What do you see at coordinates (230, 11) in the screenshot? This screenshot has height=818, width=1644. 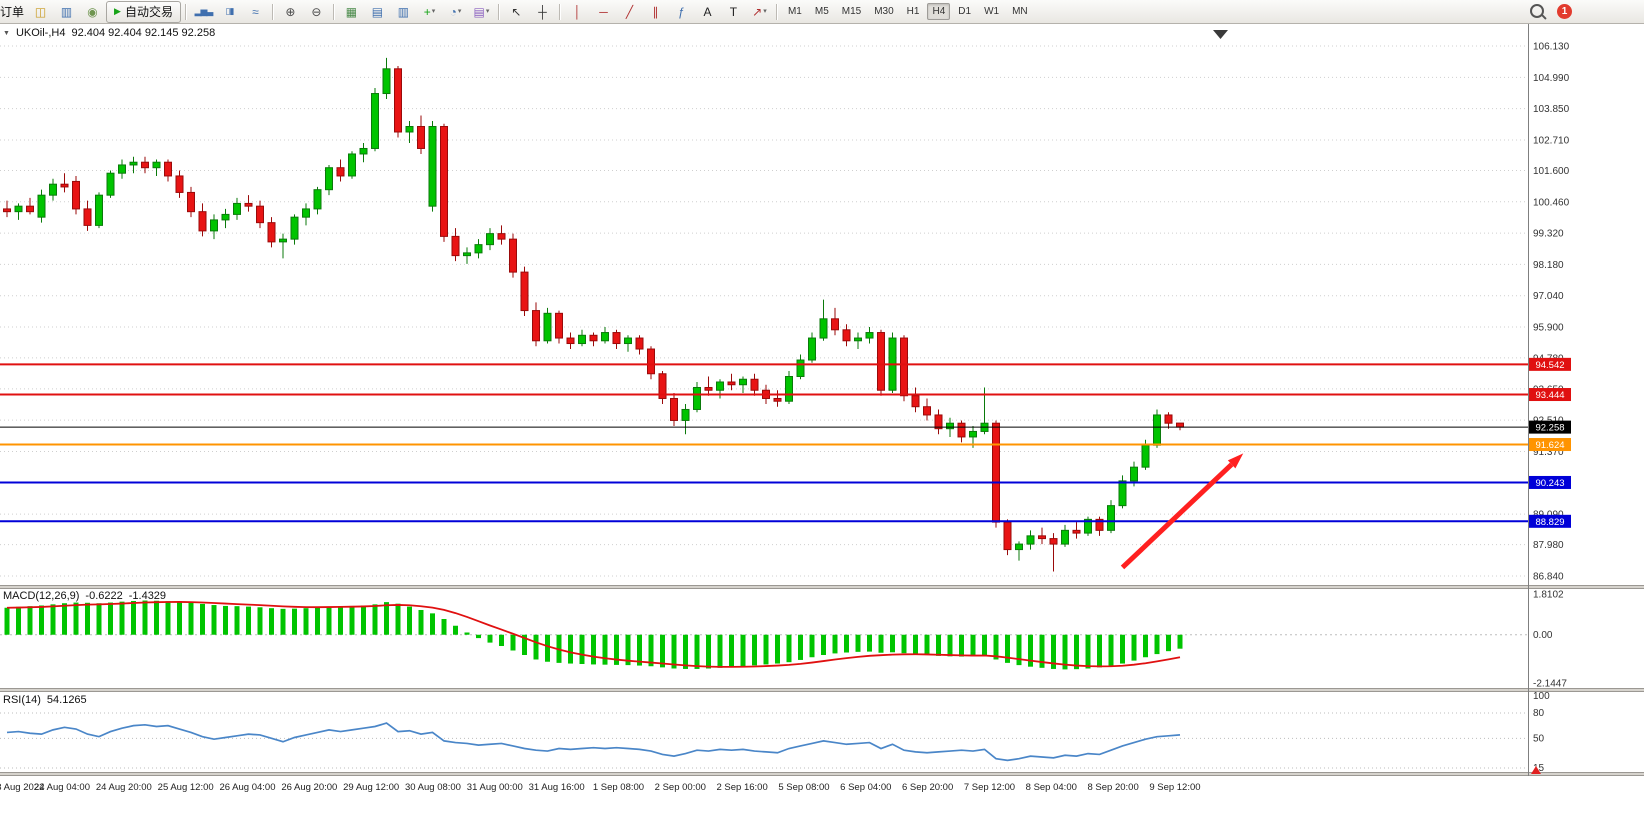 I see `candlestick-type-icon: ▯▮` at bounding box center [230, 11].